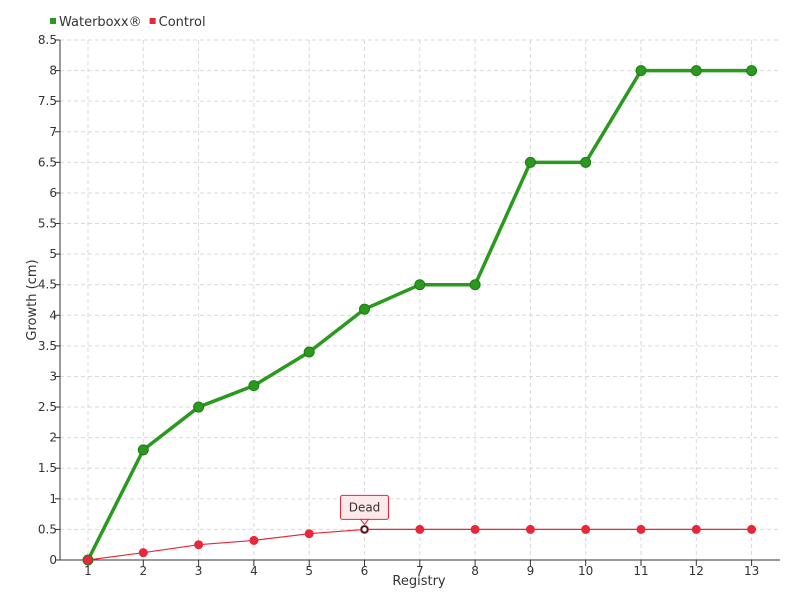  What do you see at coordinates (47, 529) in the screenshot?
I see `y-tick-label: 0.5` at bounding box center [47, 529].